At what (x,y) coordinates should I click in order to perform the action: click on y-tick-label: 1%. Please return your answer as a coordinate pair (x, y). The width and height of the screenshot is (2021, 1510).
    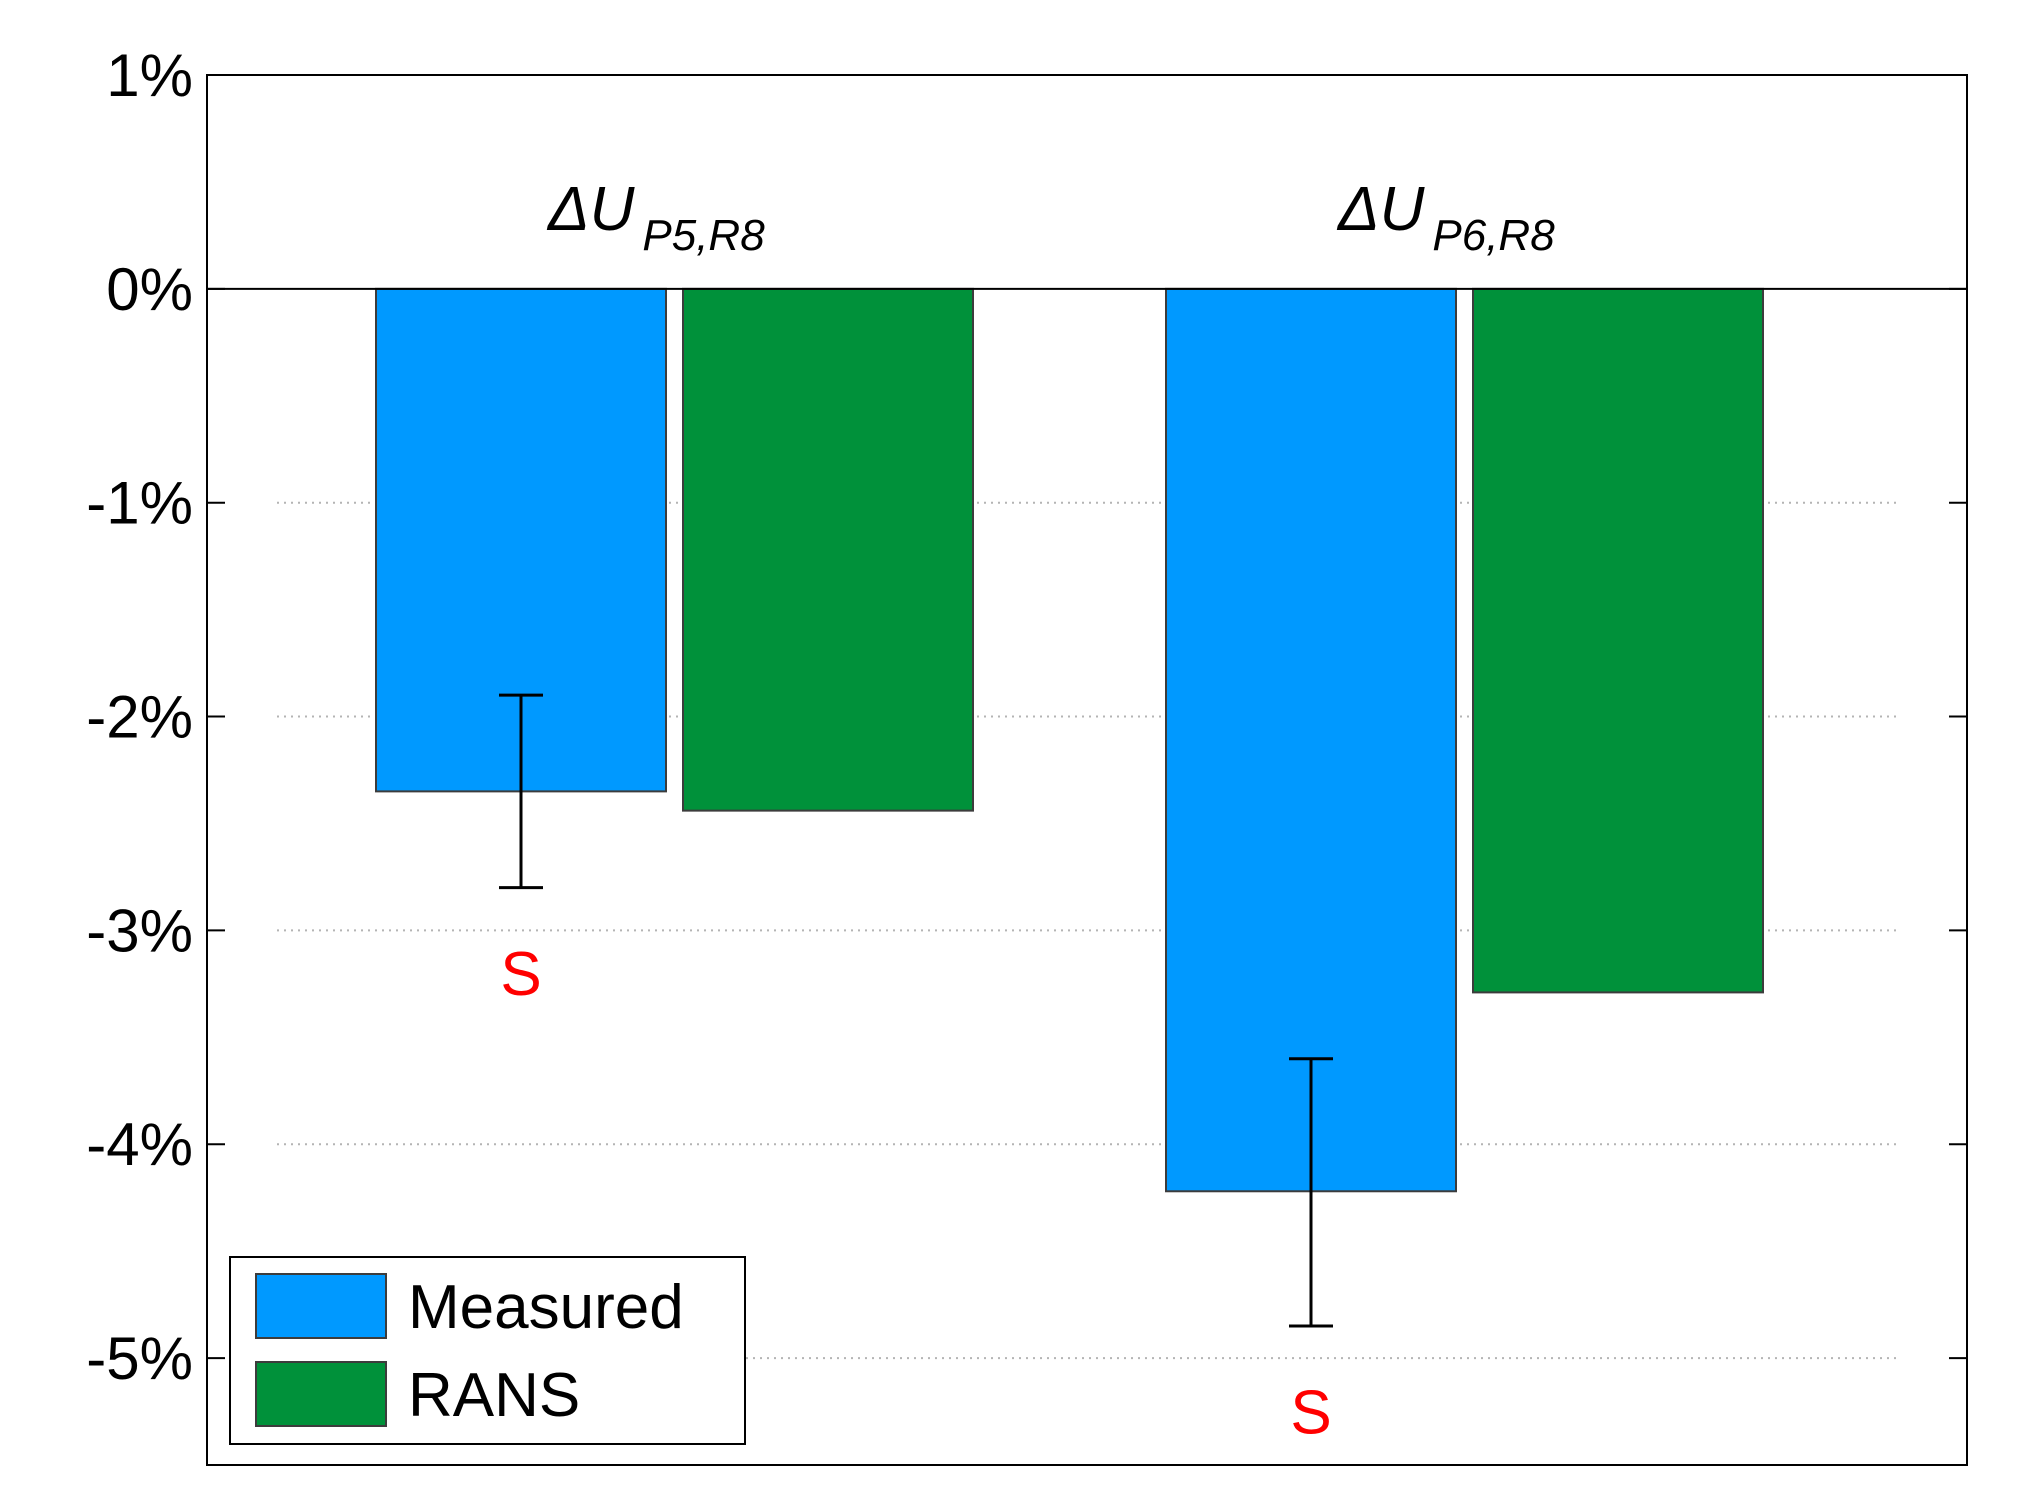
    Looking at the image, I should click on (149, 75).